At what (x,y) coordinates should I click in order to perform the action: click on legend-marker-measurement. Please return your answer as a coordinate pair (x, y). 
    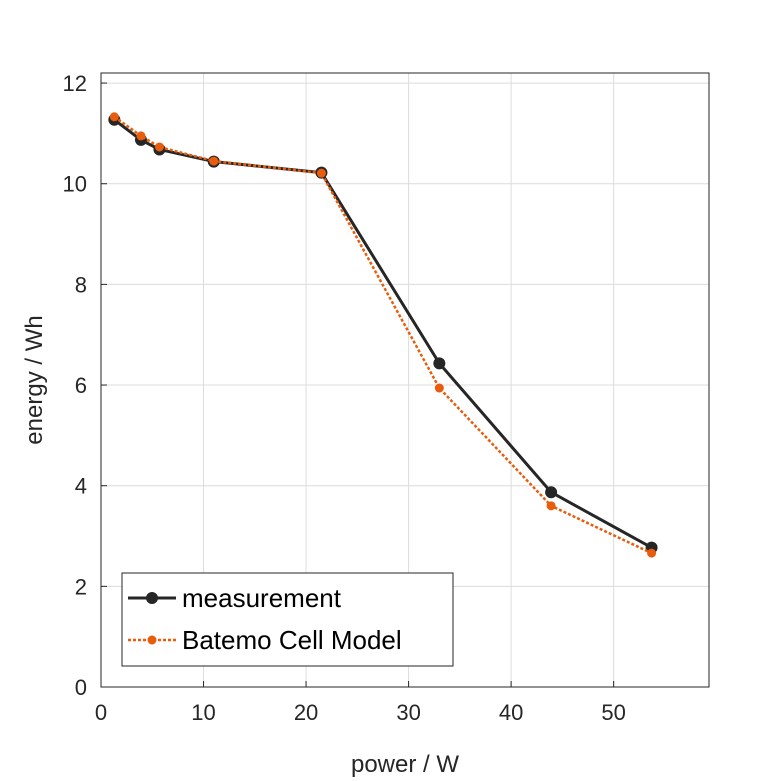
    Looking at the image, I should click on (152, 598).